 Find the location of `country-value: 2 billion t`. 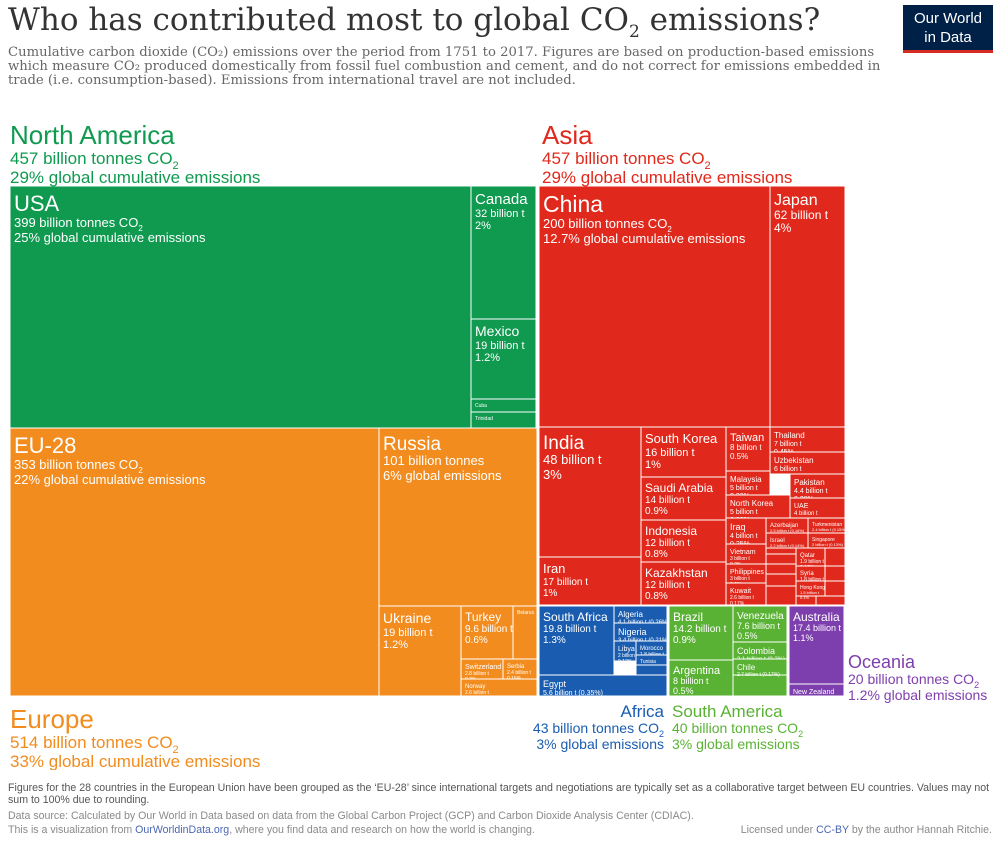

country-value: 2 billion t is located at coordinates (628, 656).